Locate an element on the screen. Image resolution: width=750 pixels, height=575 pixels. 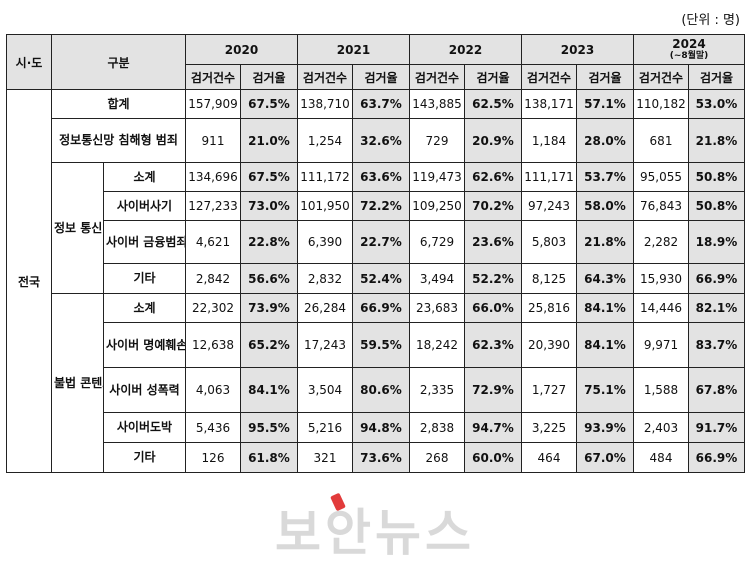
count-cell: 2,335 is located at coordinates (437, 390).